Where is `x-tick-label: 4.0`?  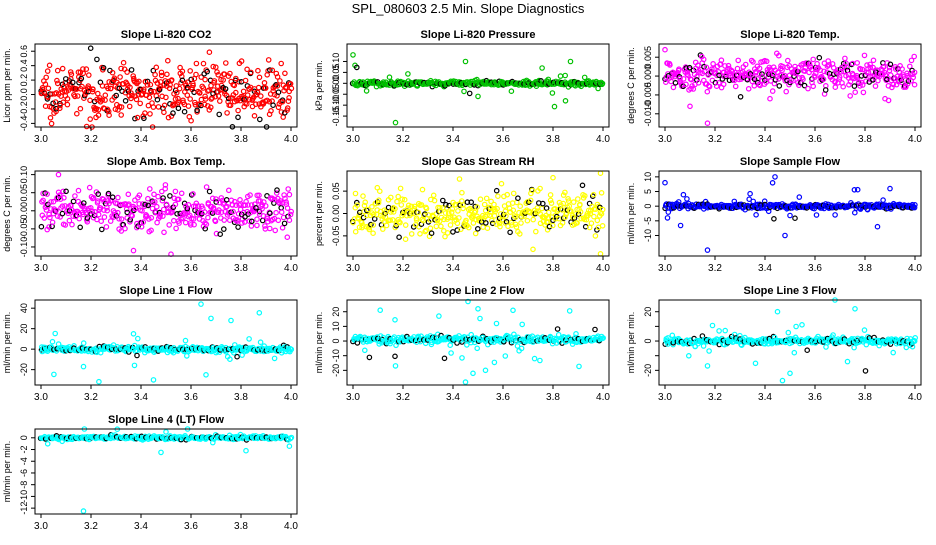
x-tick-label: 4.0 is located at coordinates (915, 397).